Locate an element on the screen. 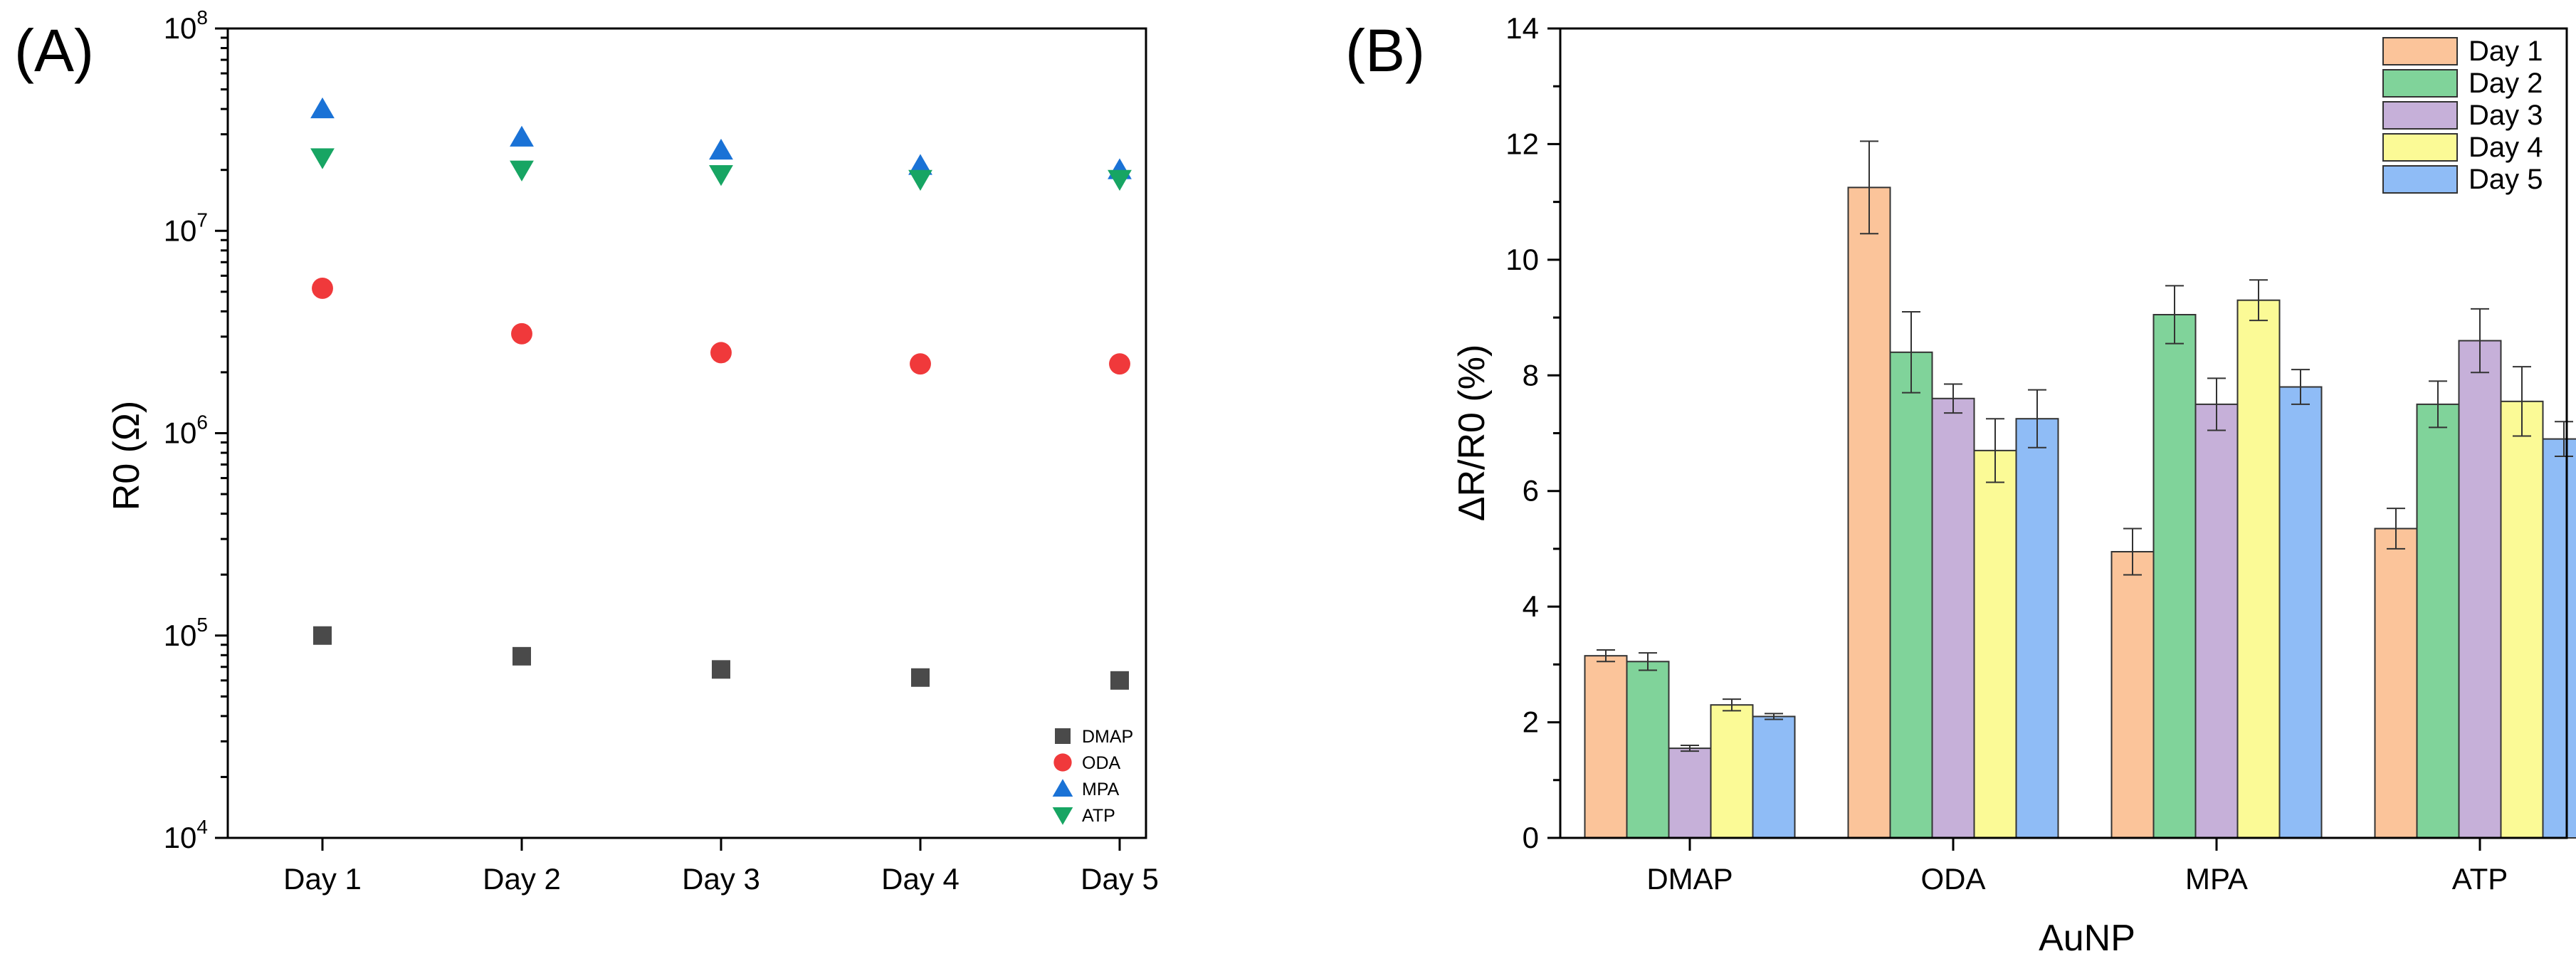 This screenshot has height=976, width=2576. legend-marker-mpa is located at coordinates (1062, 788).